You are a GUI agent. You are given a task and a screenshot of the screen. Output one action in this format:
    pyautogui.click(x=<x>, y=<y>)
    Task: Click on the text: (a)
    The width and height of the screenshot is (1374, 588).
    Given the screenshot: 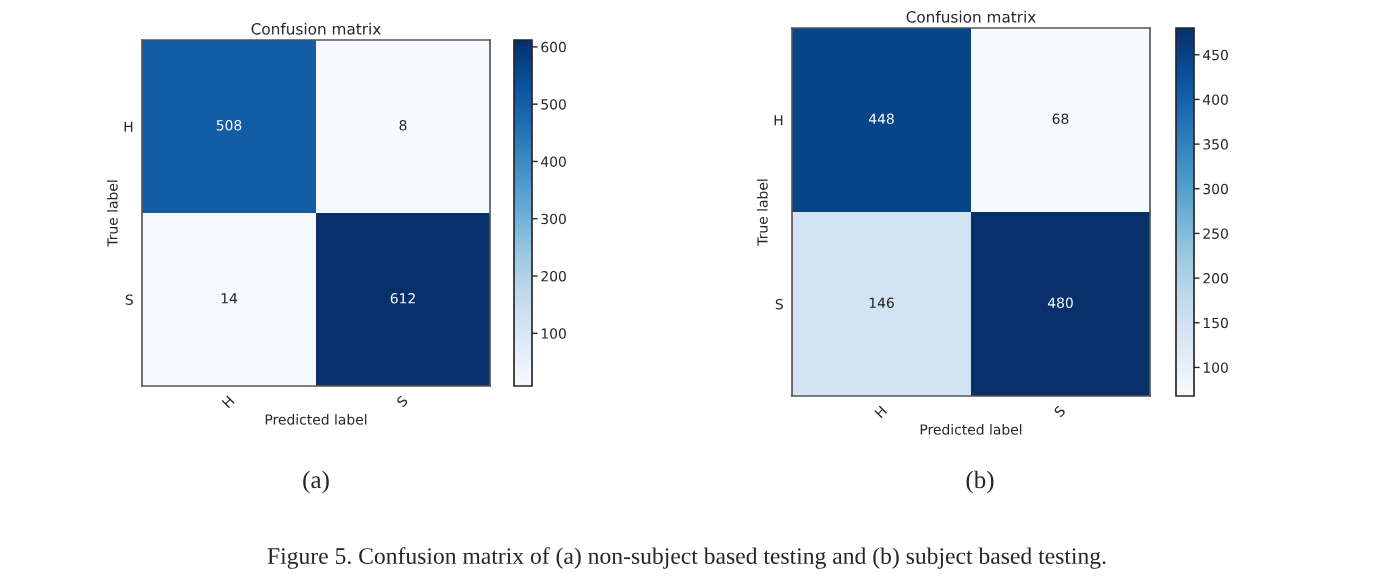 What is the action you would take?
    pyautogui.click(x=316, y=482)
    